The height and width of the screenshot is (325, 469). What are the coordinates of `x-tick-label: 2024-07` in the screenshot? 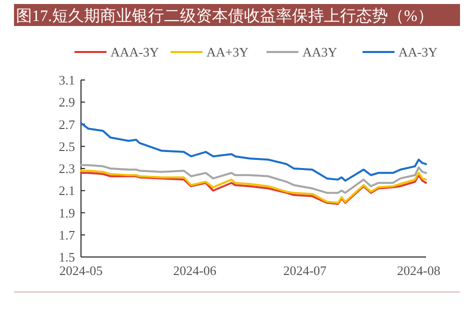 It's located at (305, 270).